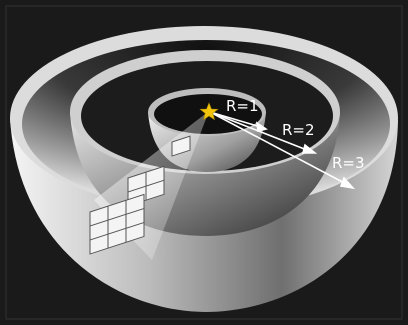 This screenshot has width=408, height=325. Describe the element at coordinates (181, 146) in the screenshot. I see `patch-r1` at that location.